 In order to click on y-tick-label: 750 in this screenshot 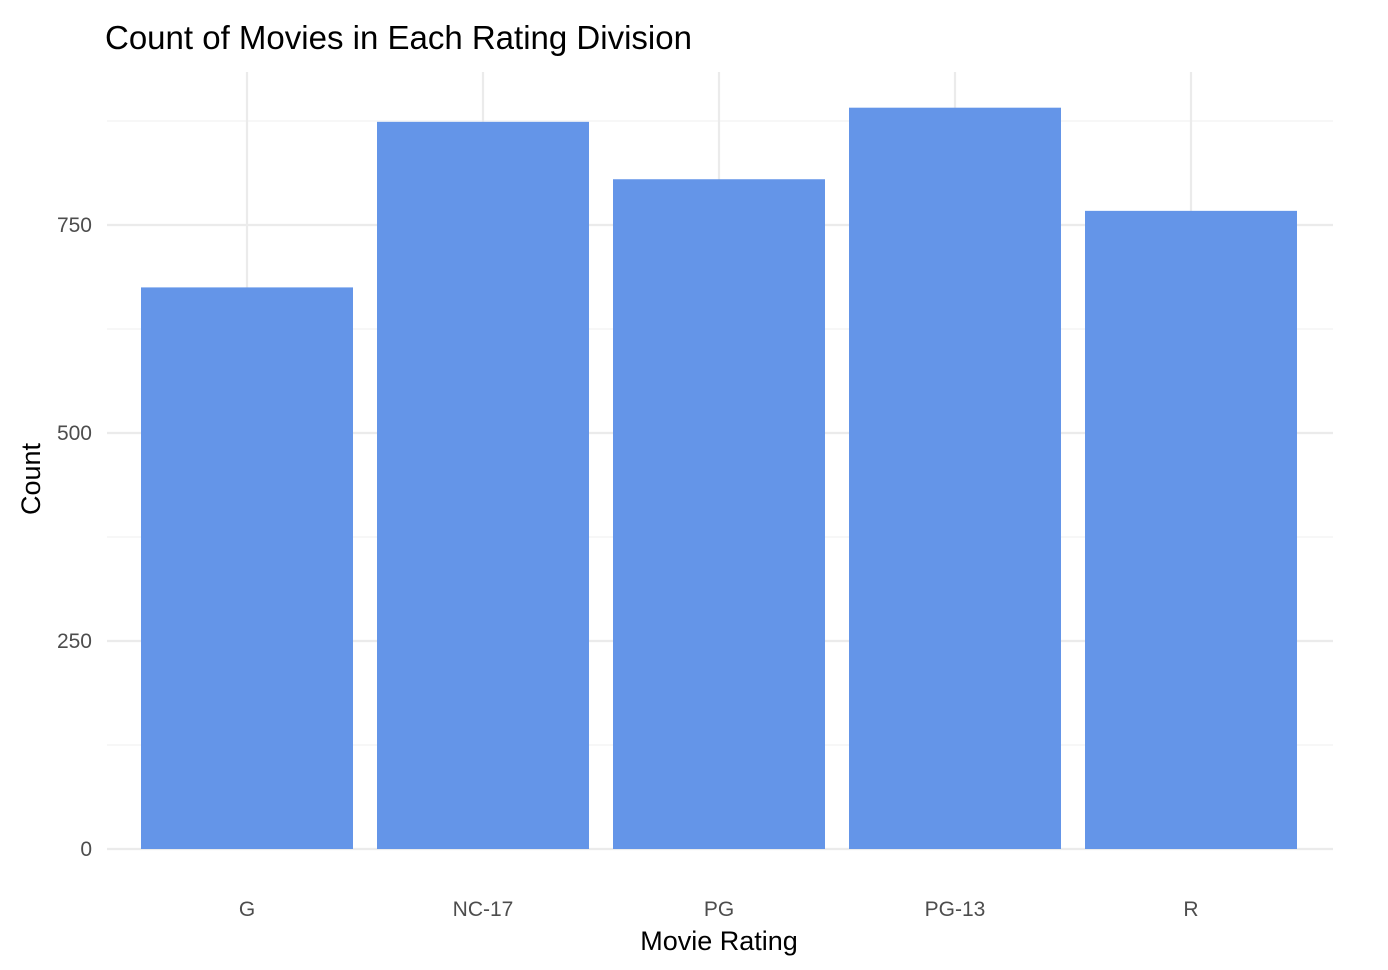, I will do `click(74, 225)`.